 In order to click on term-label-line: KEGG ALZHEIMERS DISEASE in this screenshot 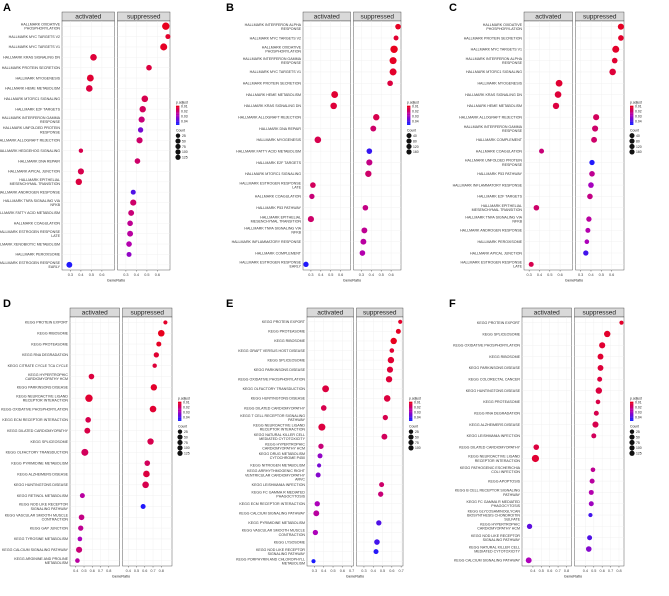, I will do `click(494, 425)`.